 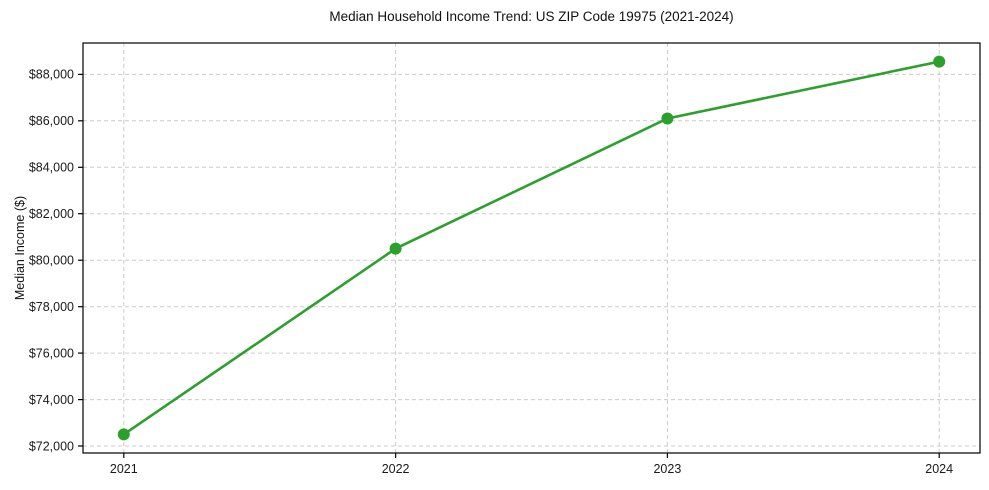 I want to click on y-tick-label: $86,000, so click(x=51, y=121).